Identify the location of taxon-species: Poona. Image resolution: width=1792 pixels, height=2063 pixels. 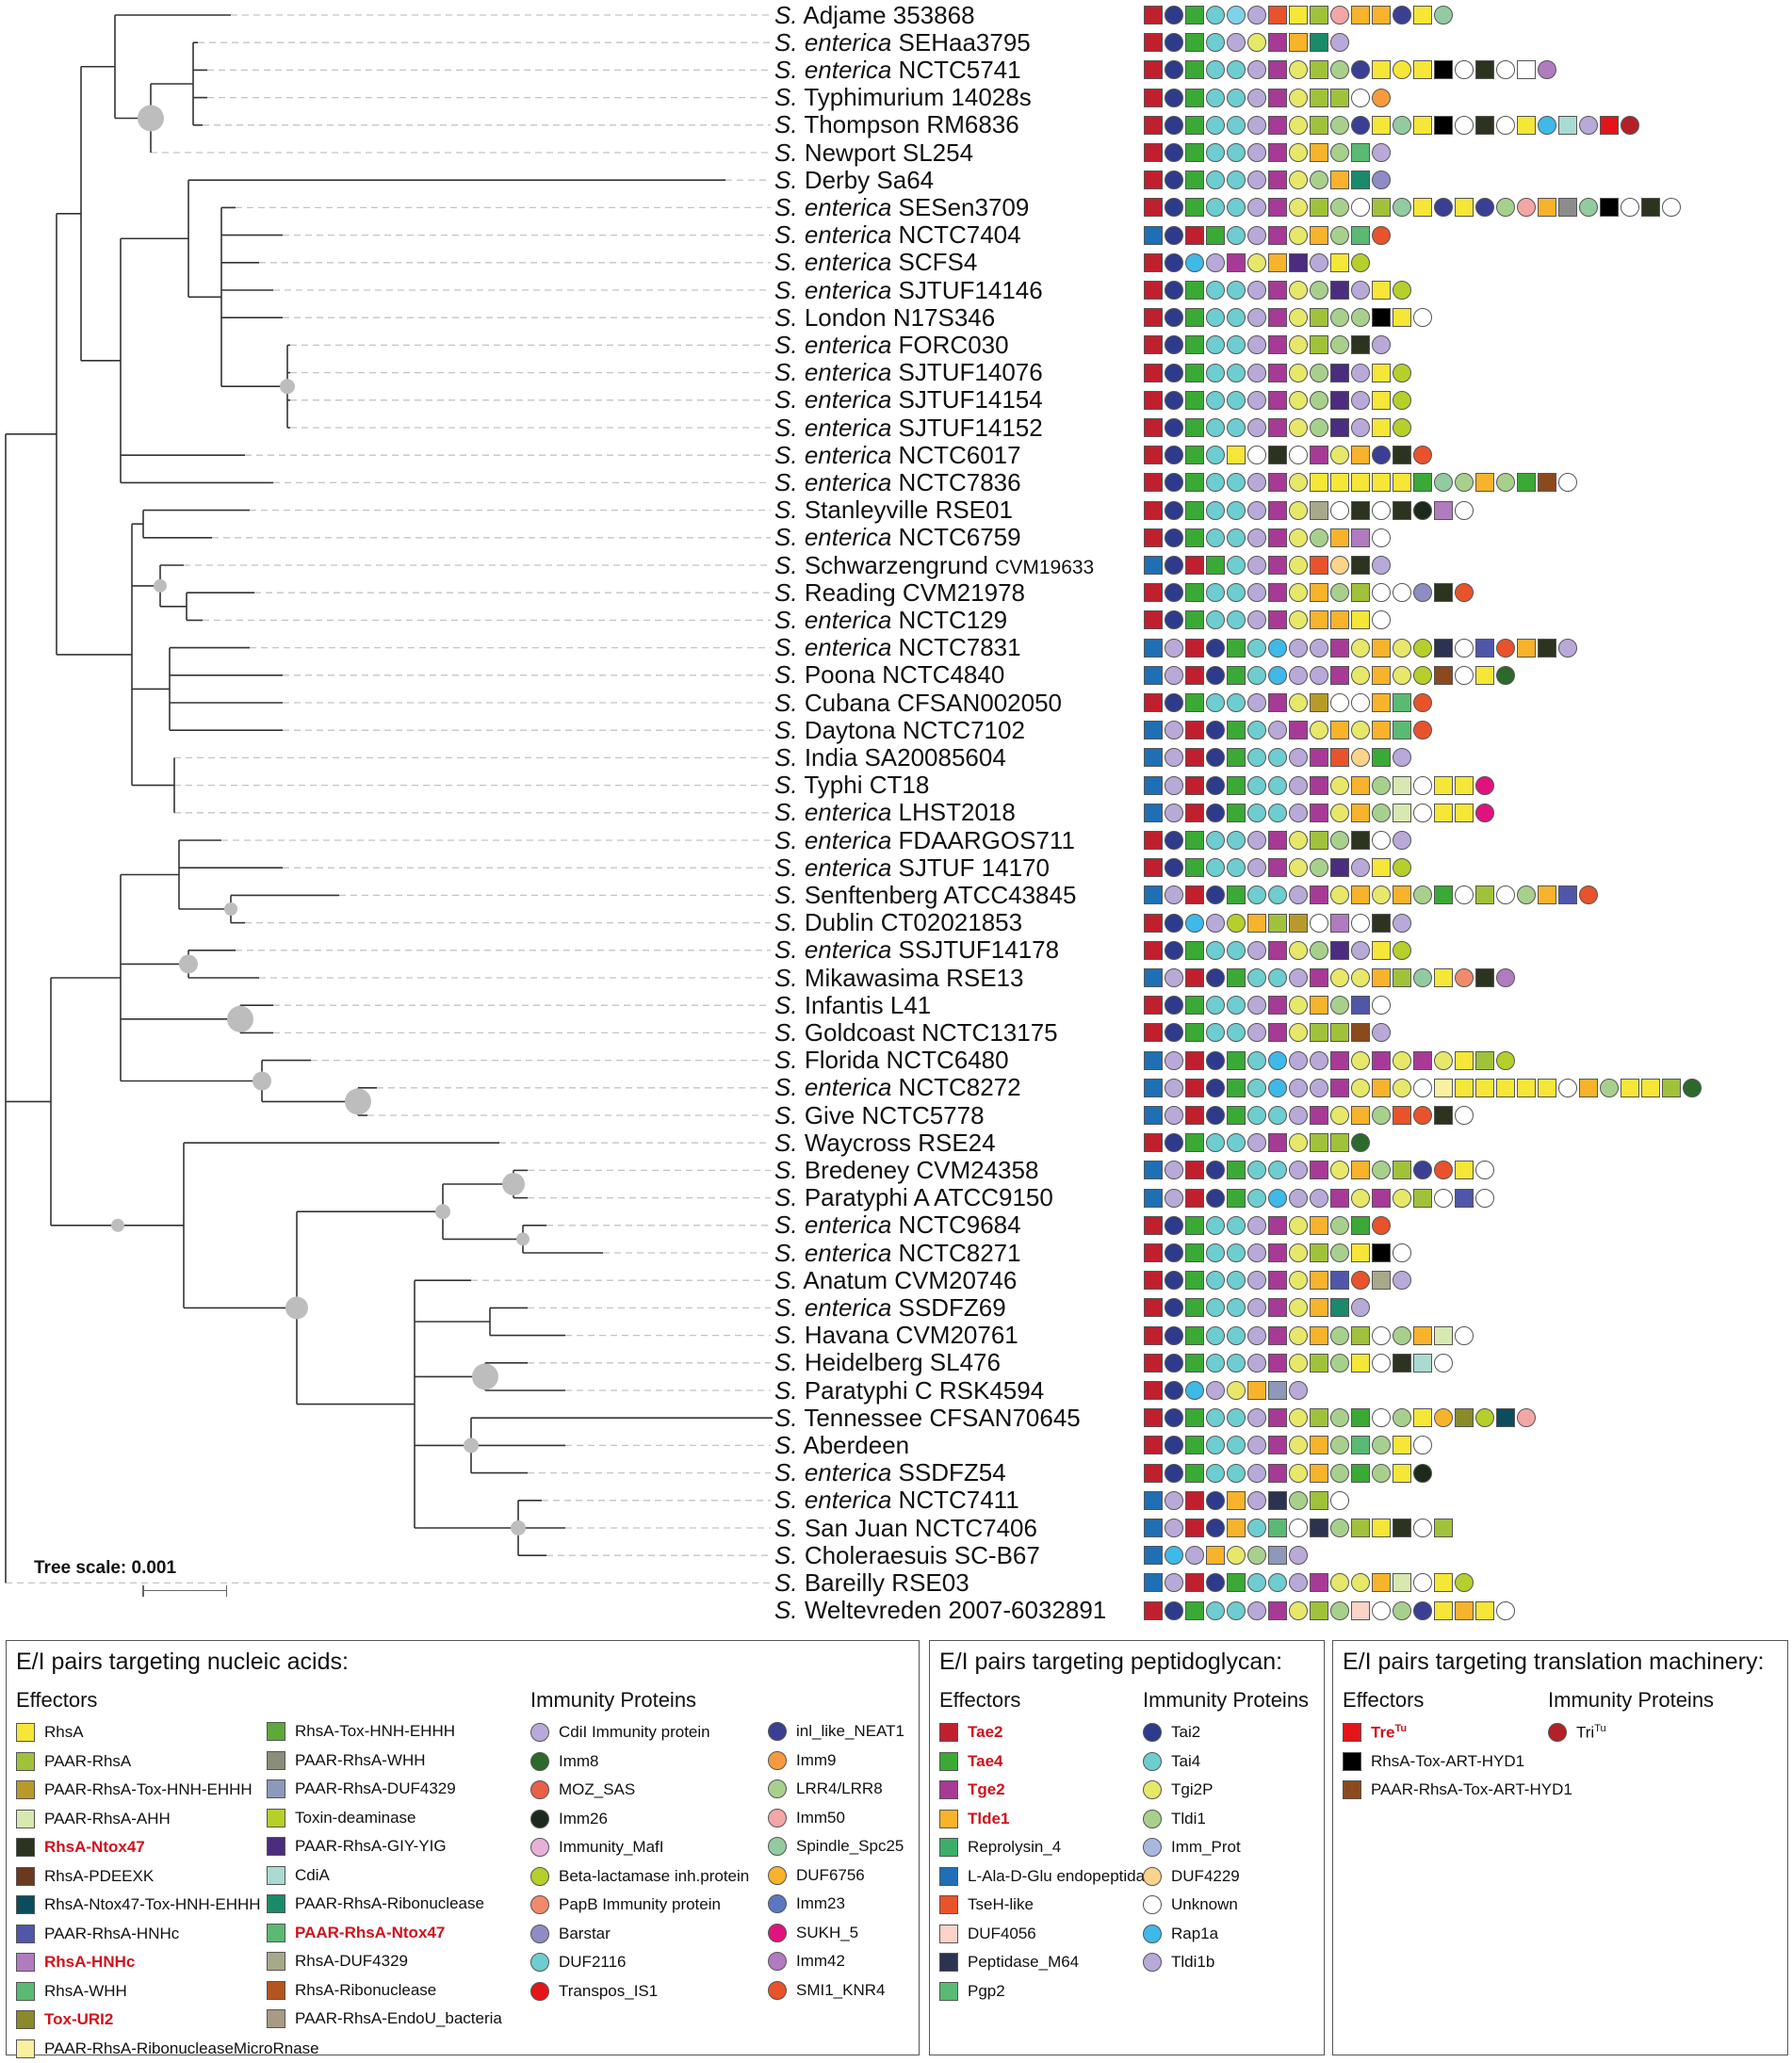
(840, 674).